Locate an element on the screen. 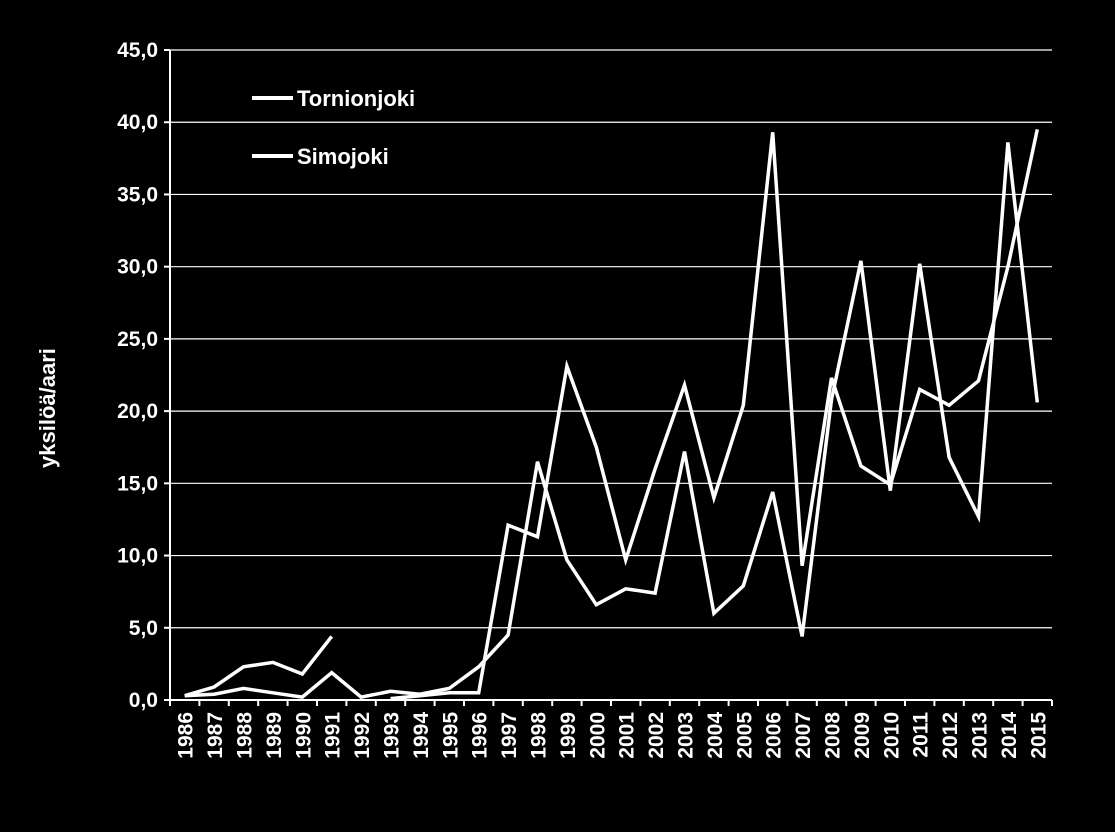 This screenshot has width=1115, height=832. y-tick-label: 0,0 is located at coordinates (143, 700).